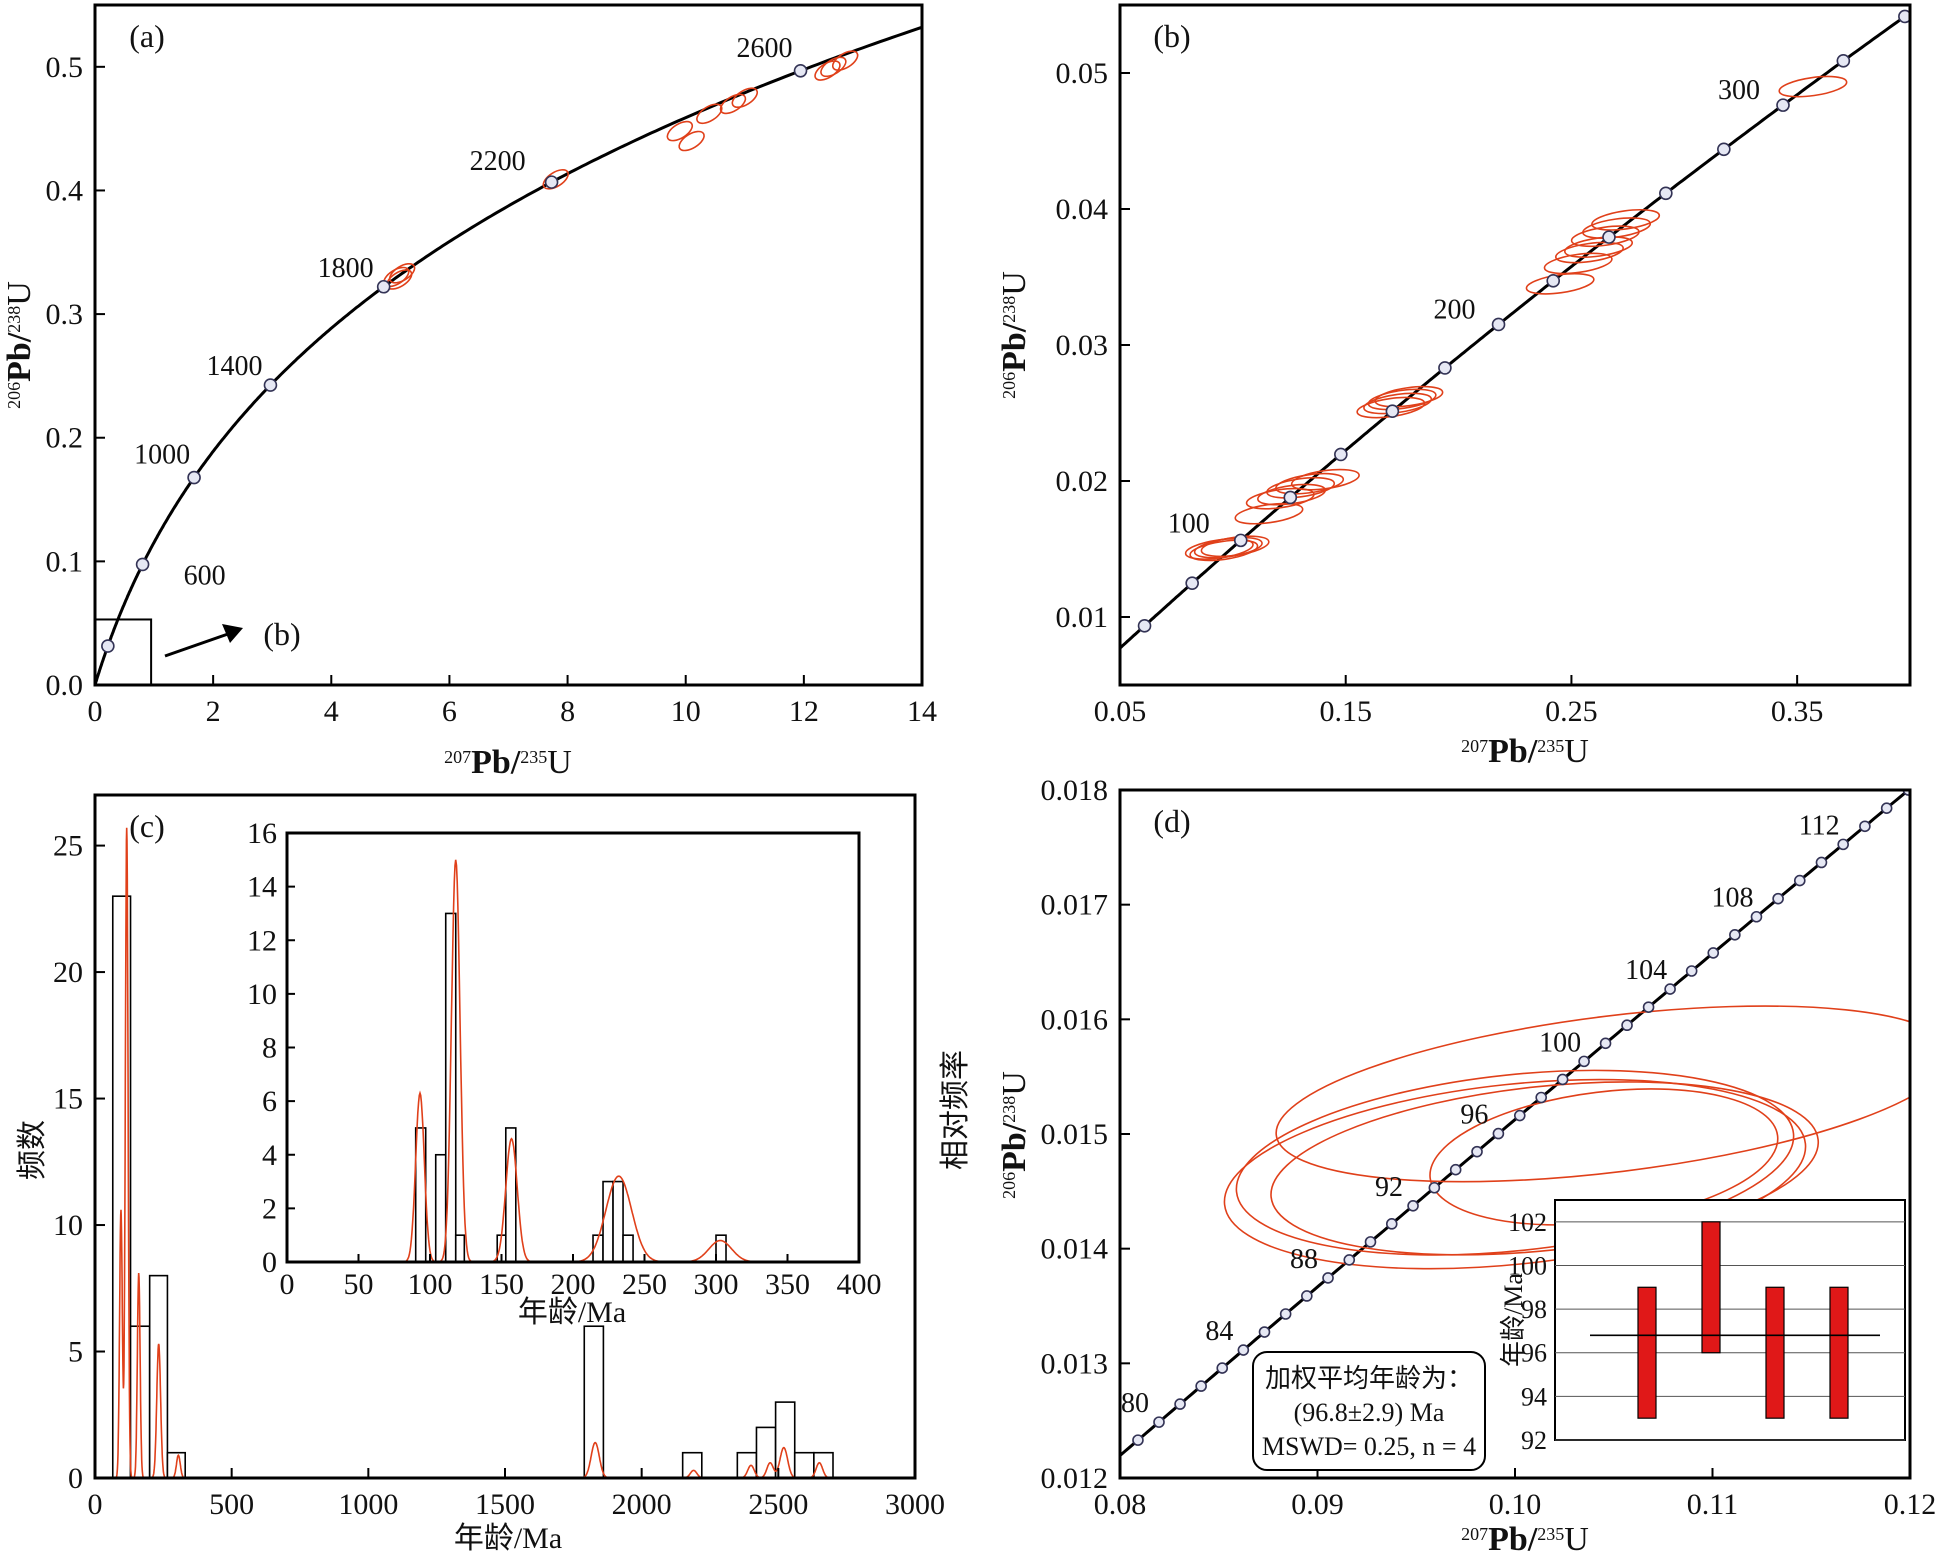 The height and width of the screenshot is (1555, 1949). Describe the element at coordinates (1525, 1538) in the screenshot. I see `x-axis-title: 207Pb/235U` at that location.